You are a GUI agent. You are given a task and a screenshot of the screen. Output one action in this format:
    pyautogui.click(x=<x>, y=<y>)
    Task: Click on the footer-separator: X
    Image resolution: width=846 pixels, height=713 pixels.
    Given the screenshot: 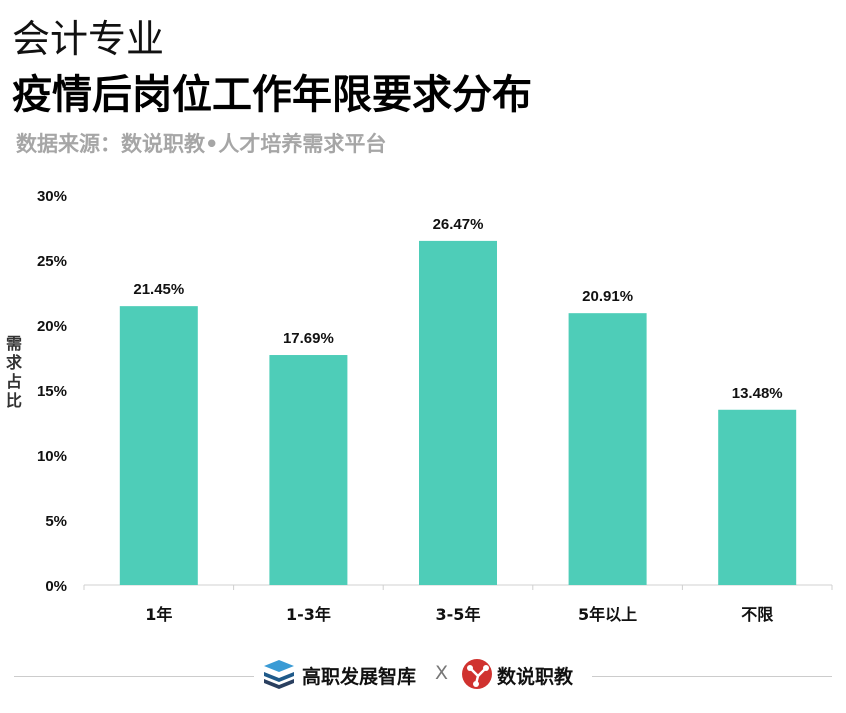 What is the action you would take?
    pyautogui.click(x=442, y=673)
    